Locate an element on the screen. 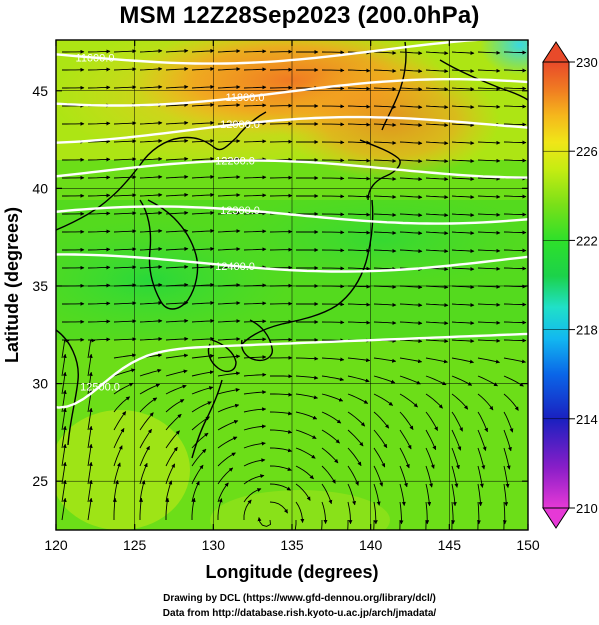 Image resolution: width=599 pixels, height=625 pixels. colorbar-tick-label: 230 is located at coordinates (587, 62).